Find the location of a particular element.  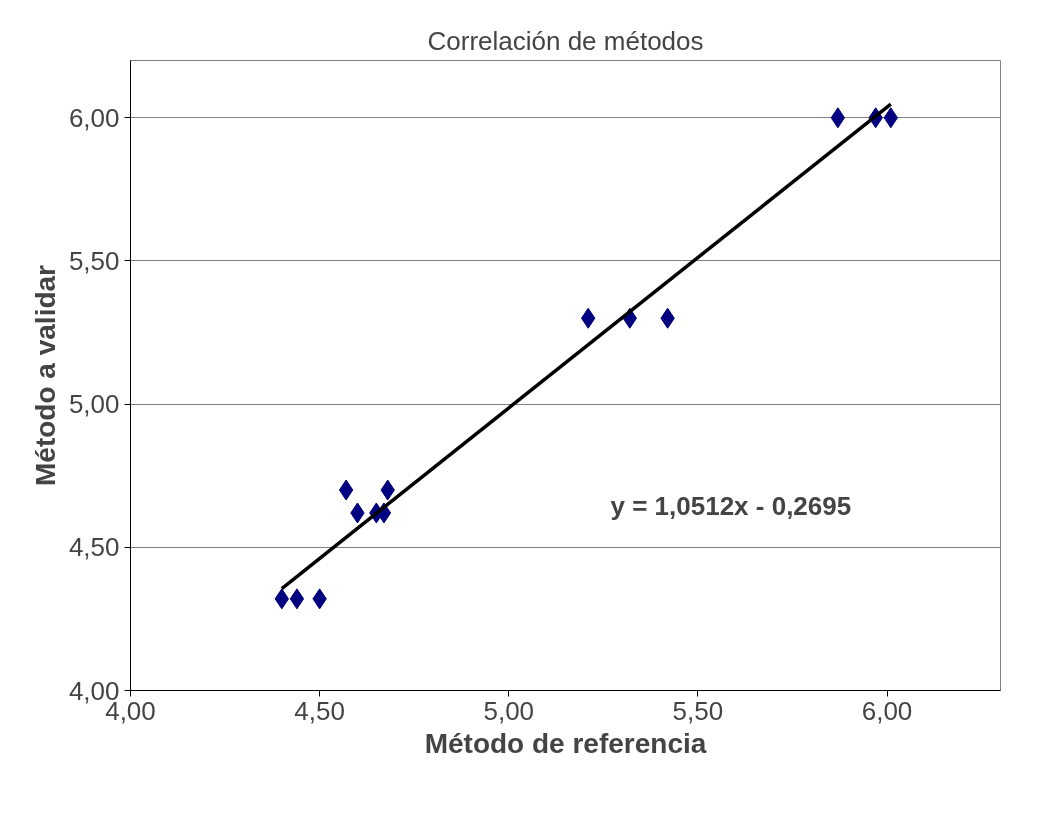

x-axis-title: Método de referencia is located at coordinates (565, 743).